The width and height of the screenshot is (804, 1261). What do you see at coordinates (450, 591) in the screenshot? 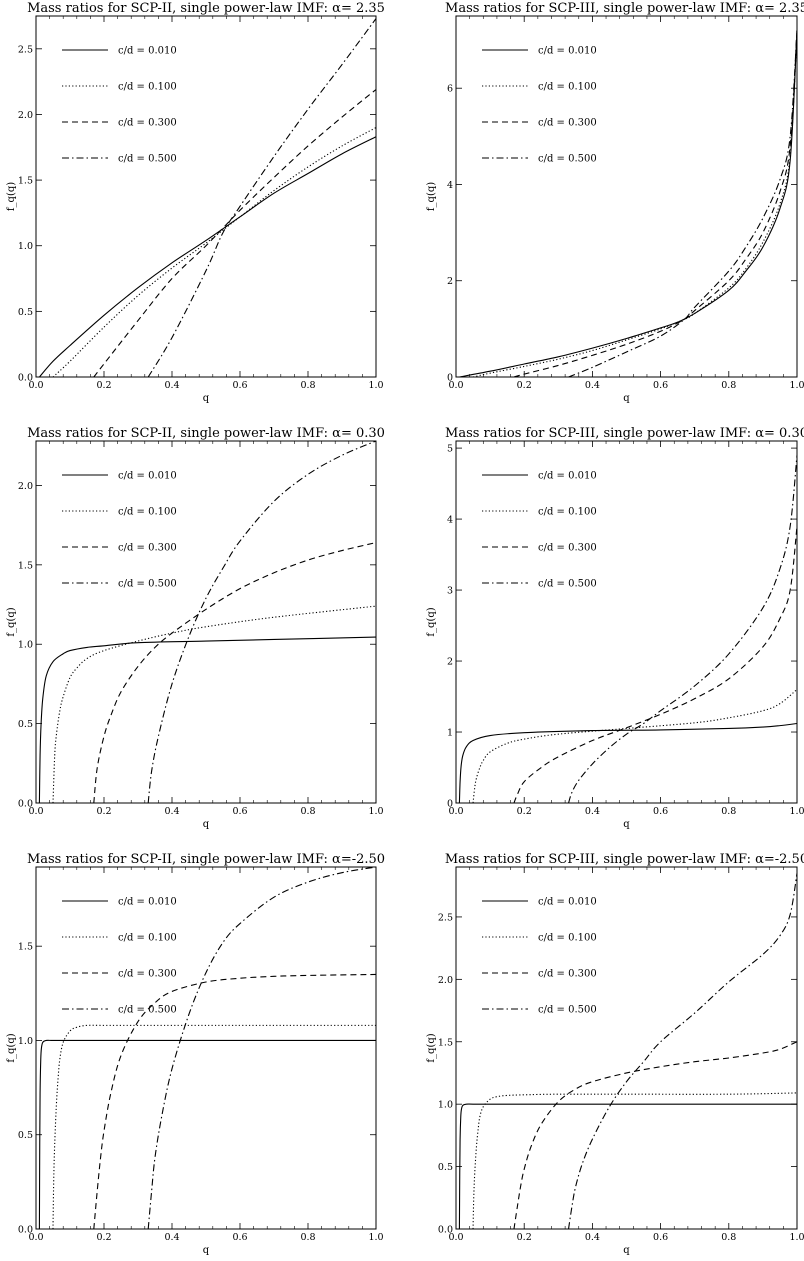
I see `y-tick-label: 3` at bounding box center [450, 591].